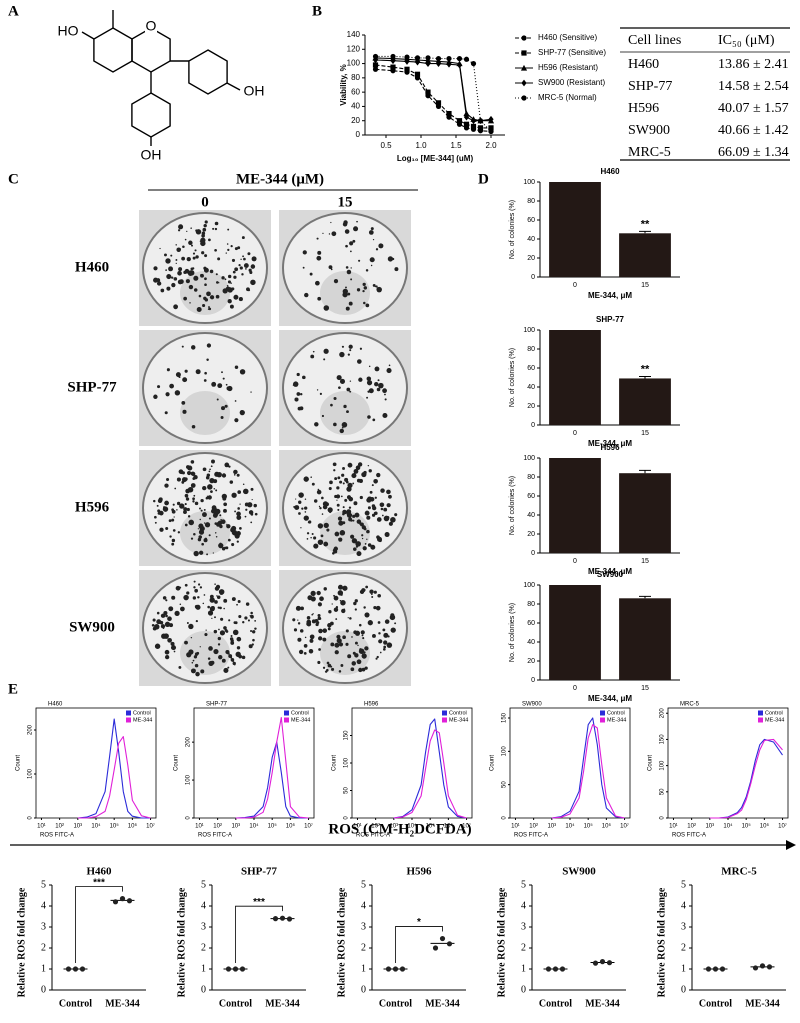 The width and height of the screenshot is (800, 1023). What do you see at coordinates (254, 91) in the screenshot?
I see `atom-label: OH` at bounding box center [254, 91].